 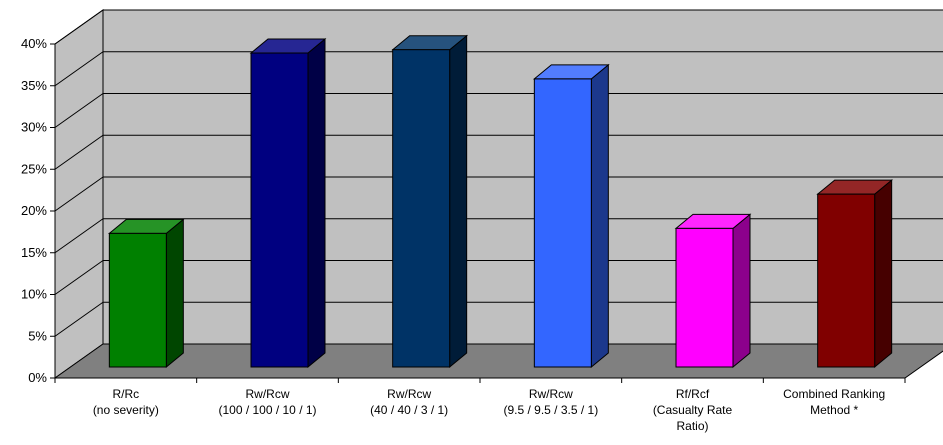 I want to click on y-tick-label: 35%, so click(x=34, y=85).